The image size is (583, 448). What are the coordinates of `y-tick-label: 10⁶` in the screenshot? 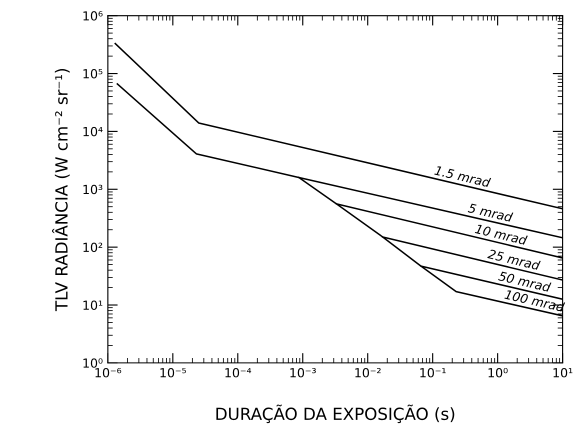 It's located at (93, 16).